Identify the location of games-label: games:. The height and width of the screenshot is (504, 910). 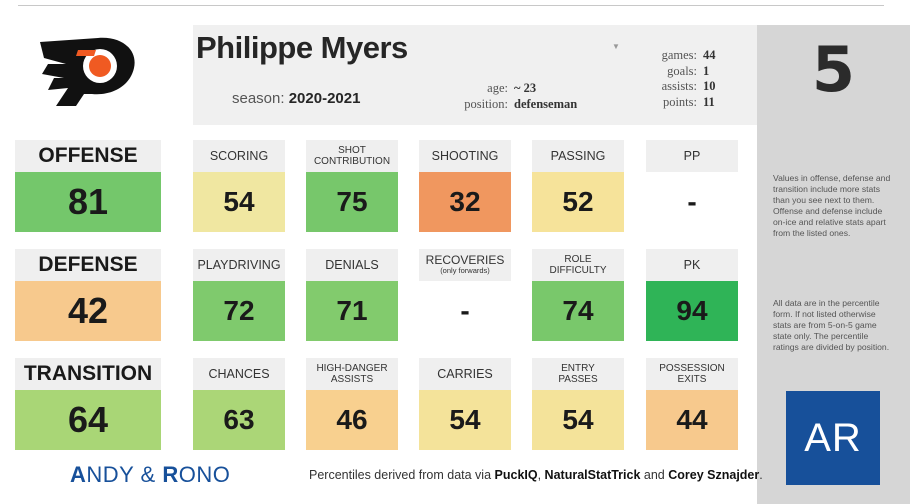
(679, 55).